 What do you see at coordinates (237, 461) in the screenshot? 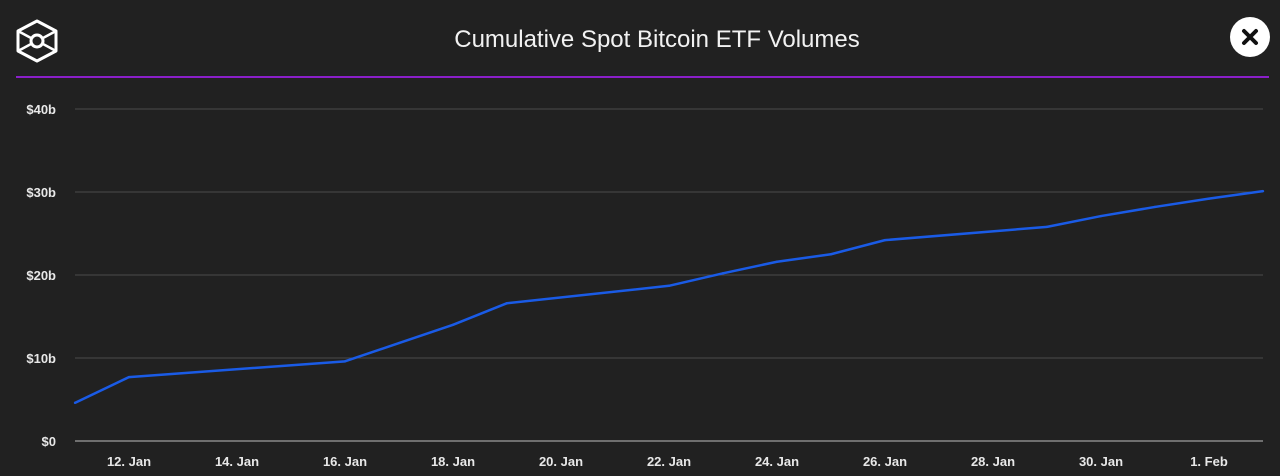
I see `x-tick-label: 14. Jan` at bounding box center [237, 461].